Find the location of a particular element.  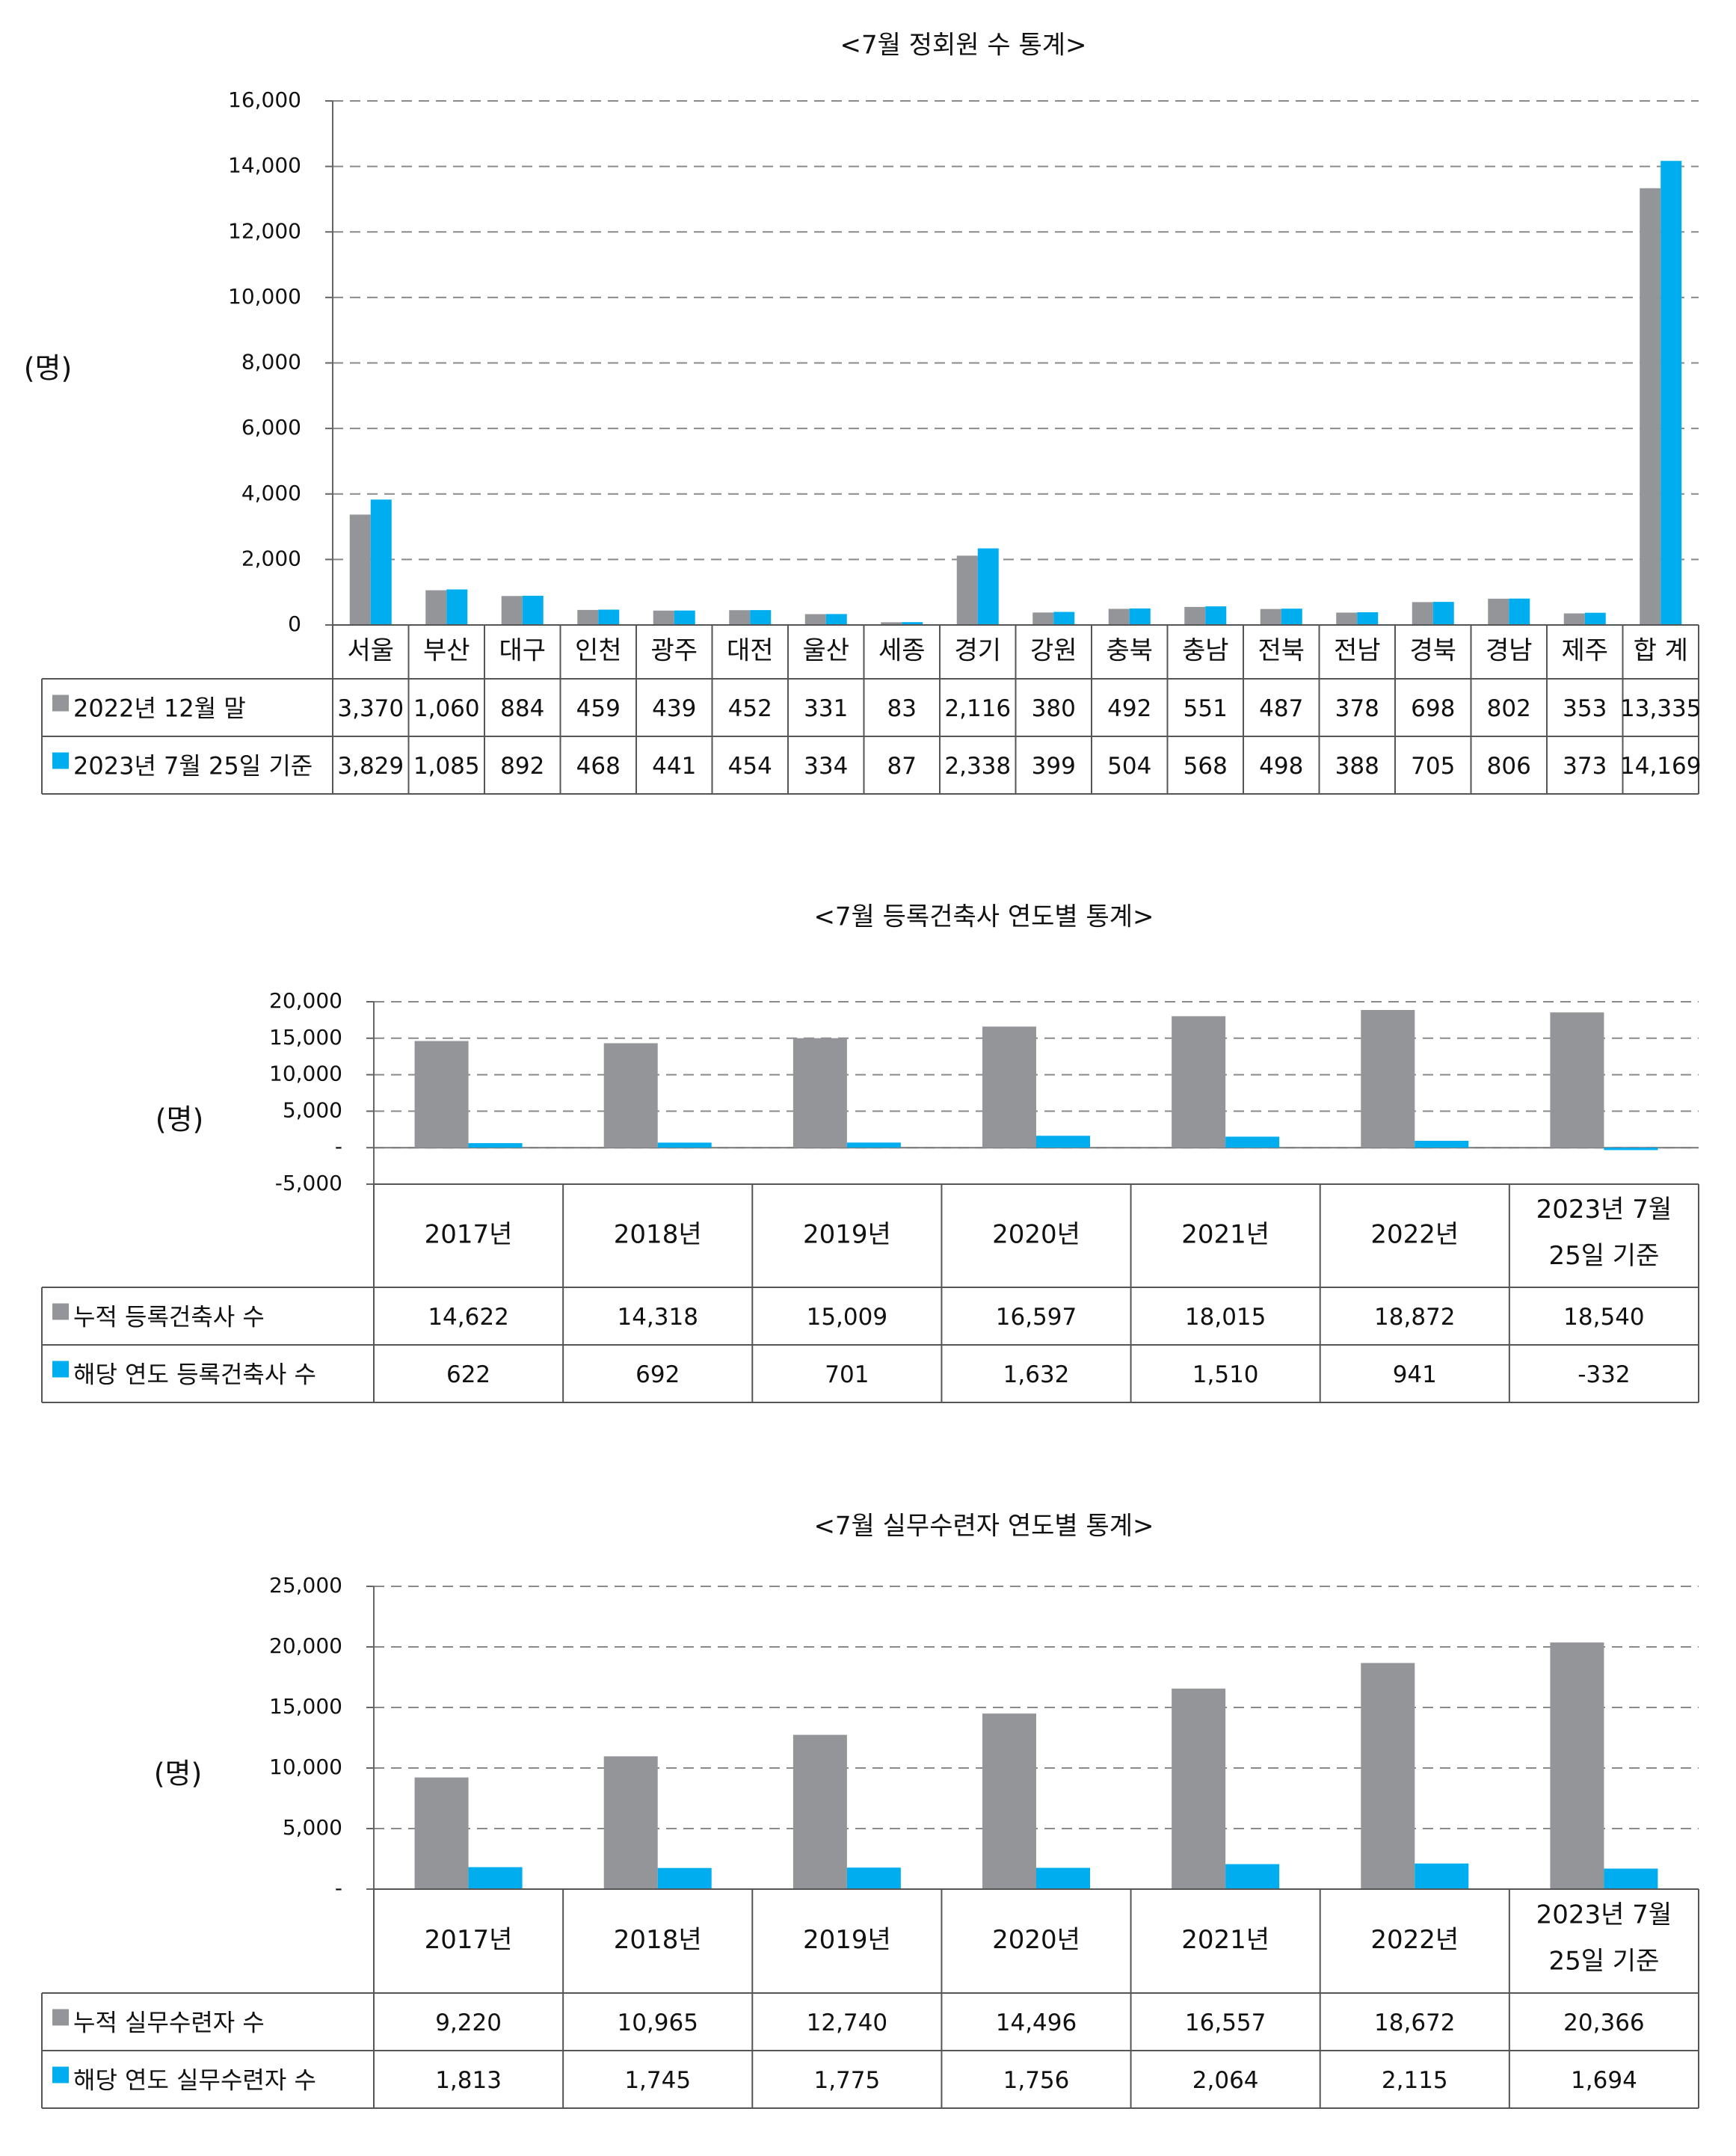

data-value: 551 is located at coordinates (1206, 708).